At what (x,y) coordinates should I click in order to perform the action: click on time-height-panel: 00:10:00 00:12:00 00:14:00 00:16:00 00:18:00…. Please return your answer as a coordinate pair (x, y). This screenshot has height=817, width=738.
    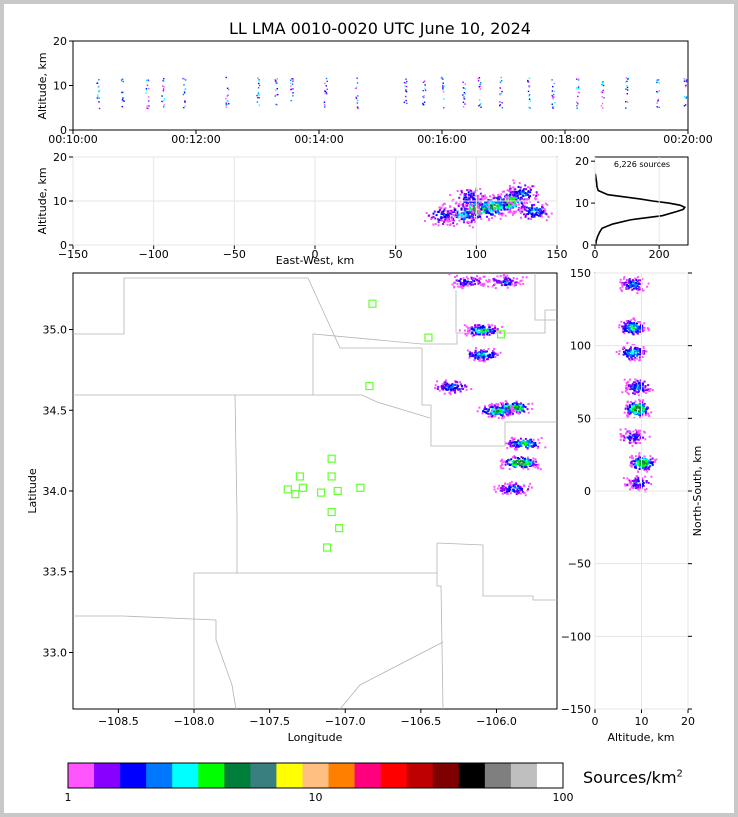
    Looking at the image, I should click on (374, 90).